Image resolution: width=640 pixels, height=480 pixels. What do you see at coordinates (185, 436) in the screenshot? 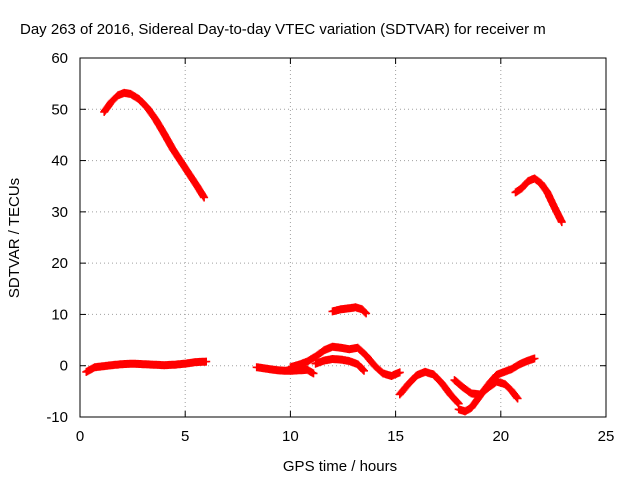
I see `x-tick-label: 5` at bounding box center [185, 436].